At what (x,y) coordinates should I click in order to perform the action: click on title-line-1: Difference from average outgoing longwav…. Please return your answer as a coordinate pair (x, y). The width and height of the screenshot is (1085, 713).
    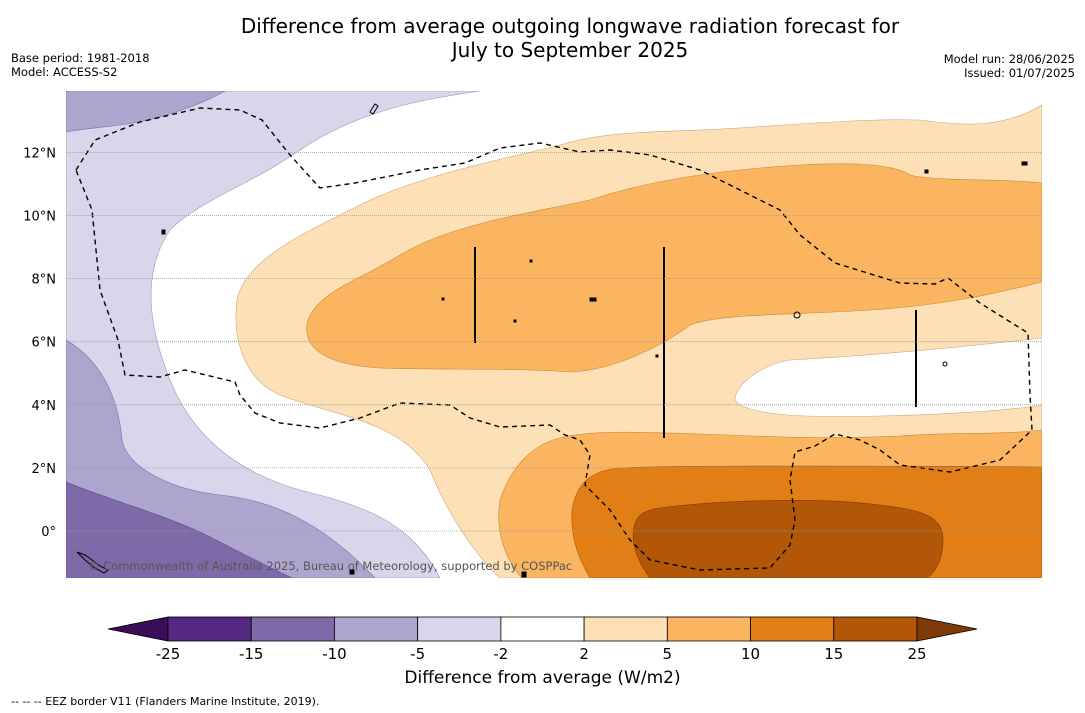
    Looking at the image, I should click on (570, 26).